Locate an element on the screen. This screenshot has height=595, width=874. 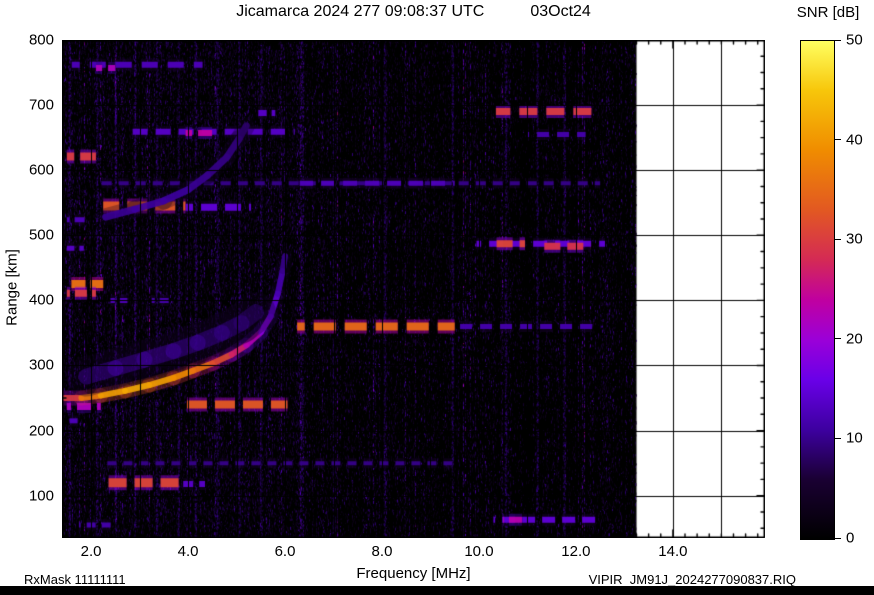
x-tick-label: 12.0 is located at coordinates (576, 551).